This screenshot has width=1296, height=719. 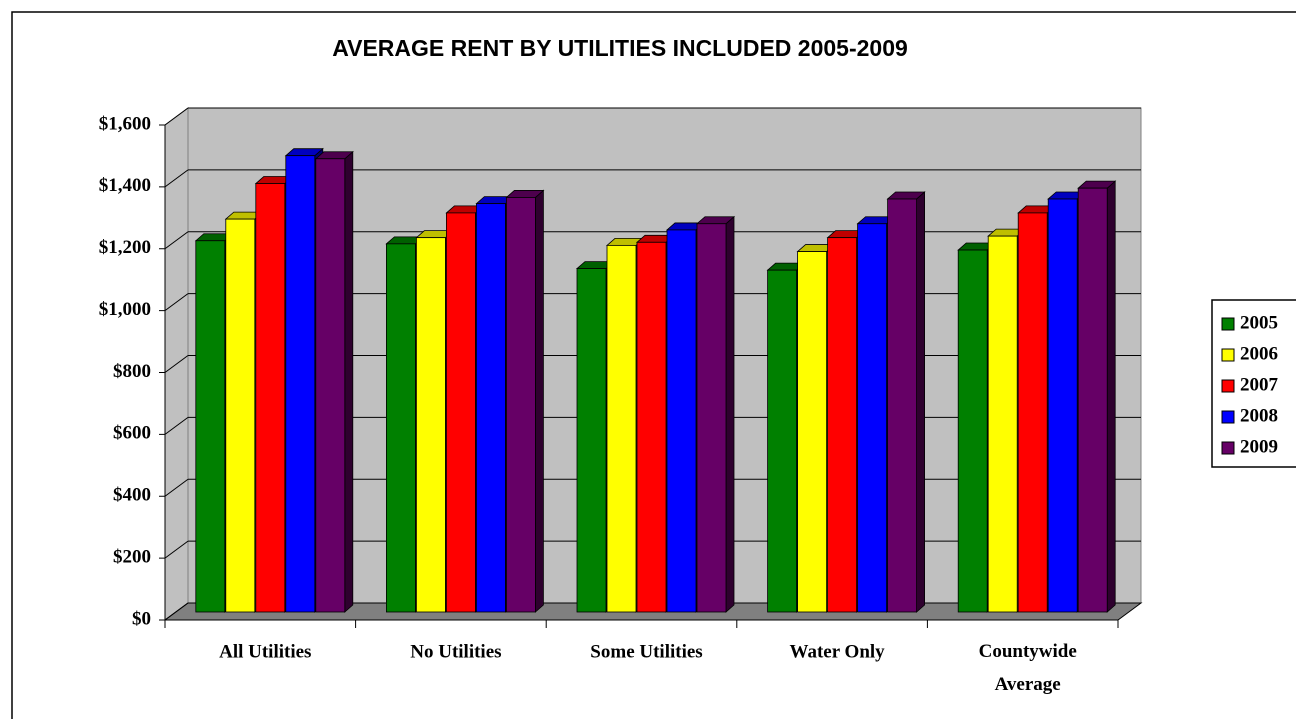 I want to click on y-tick-label: $1,200, so click(x=125, y=247).